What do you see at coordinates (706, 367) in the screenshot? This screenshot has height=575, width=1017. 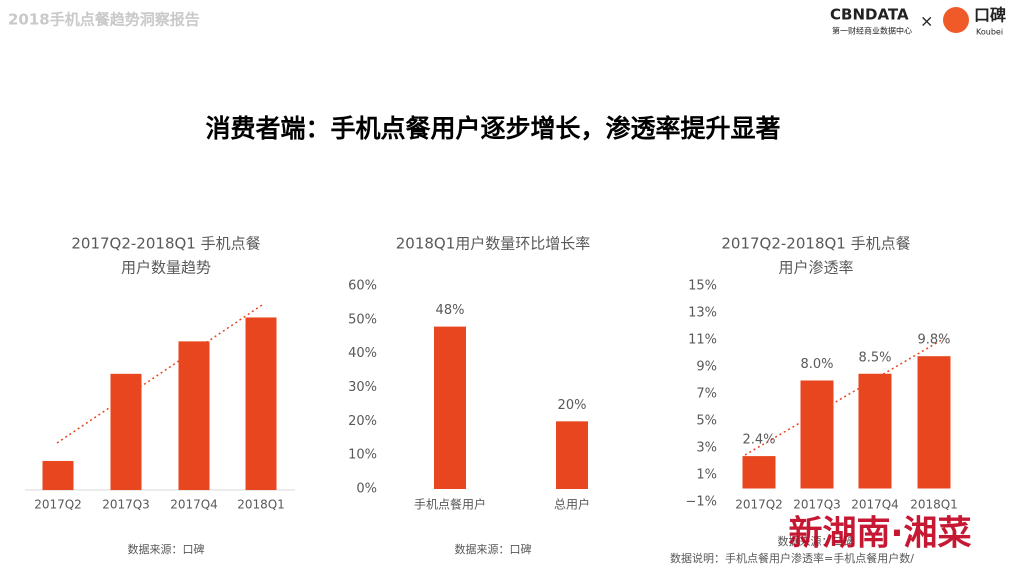 I see `y-tick-label: 9%` at bounding box center [706, 367].